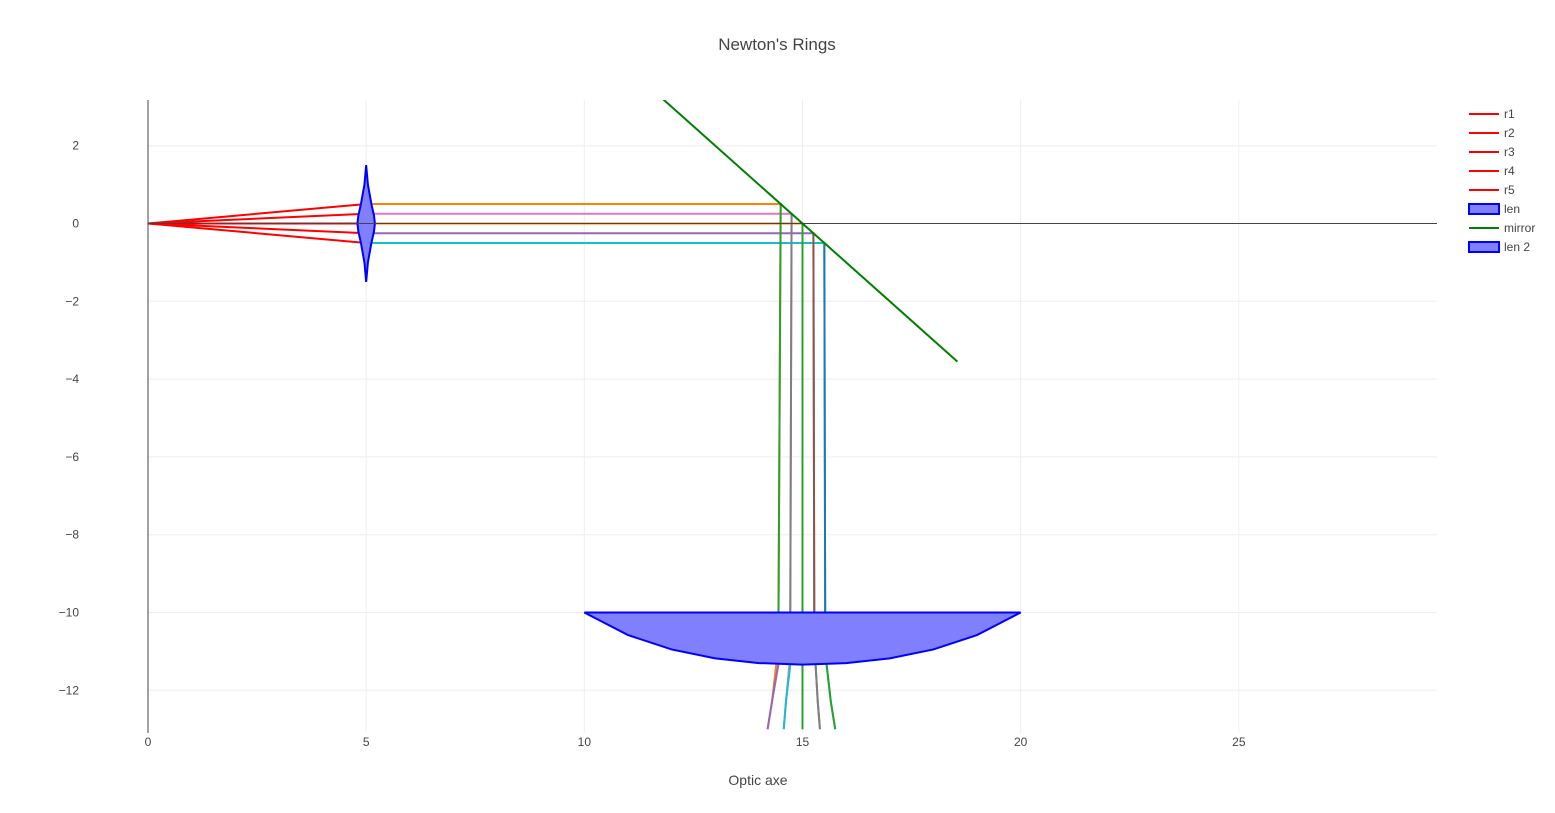  I want to click on y-tick-label: −4, so click(72, 379).